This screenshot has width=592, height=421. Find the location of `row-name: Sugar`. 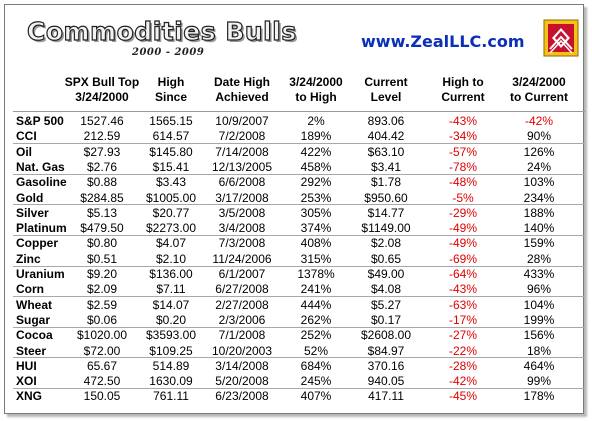

row-name: Sugar is located at coordinates (33, 319).